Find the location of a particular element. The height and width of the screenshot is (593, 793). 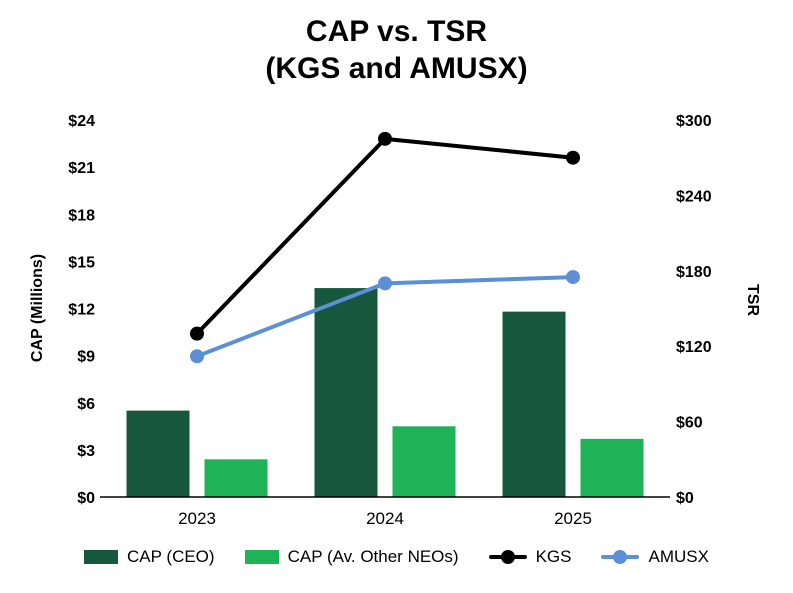

marker-kgs-2023 is located at coordinates (197, 333).